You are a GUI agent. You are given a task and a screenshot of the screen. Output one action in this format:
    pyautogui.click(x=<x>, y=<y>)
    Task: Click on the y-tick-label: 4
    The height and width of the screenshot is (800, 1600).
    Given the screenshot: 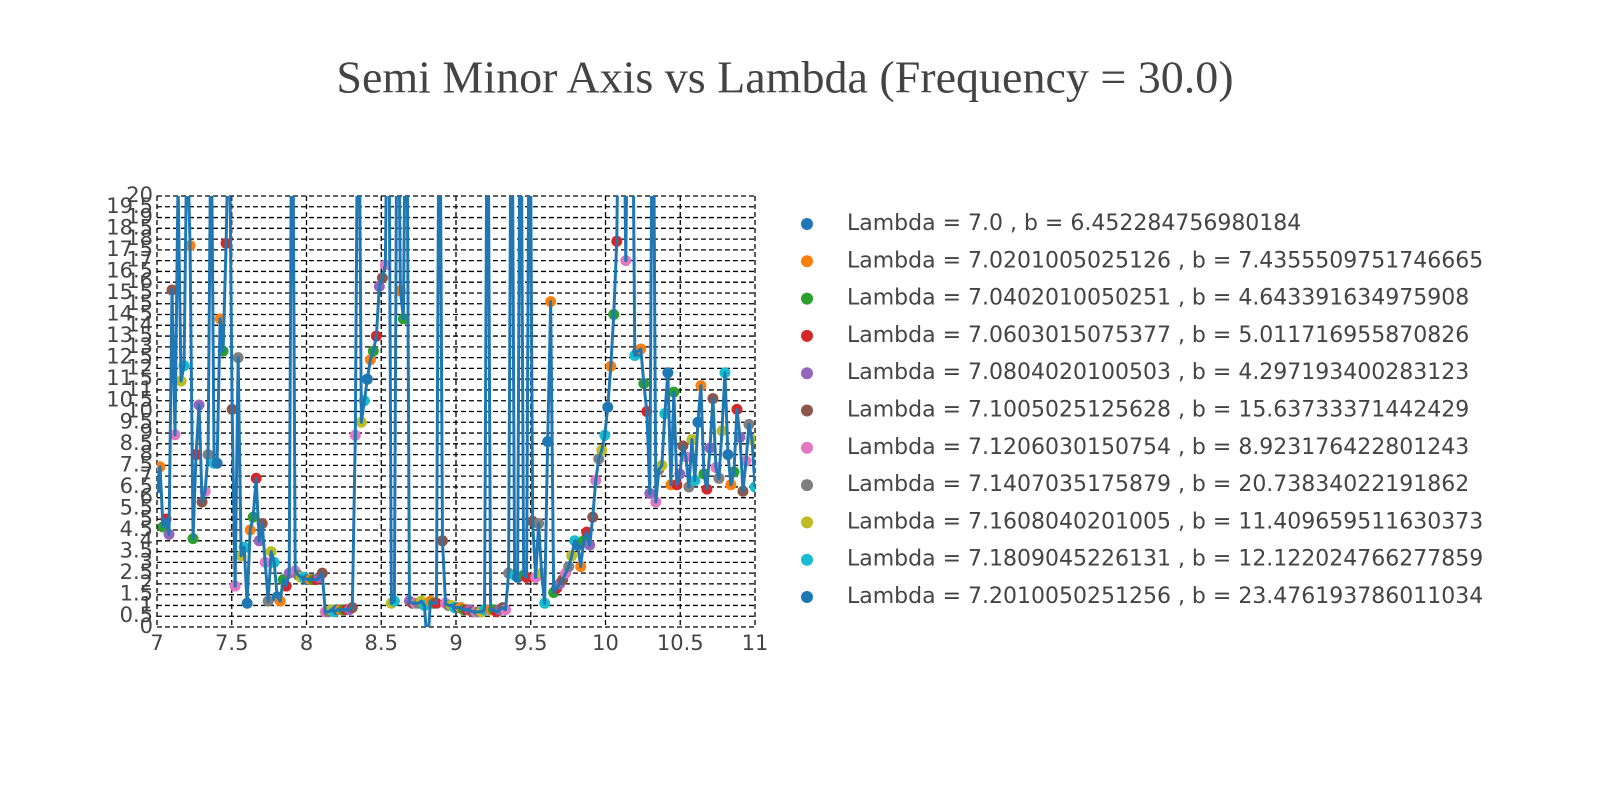 What is the action you would take?
    pyautogui.click(x=146, y=540)
    